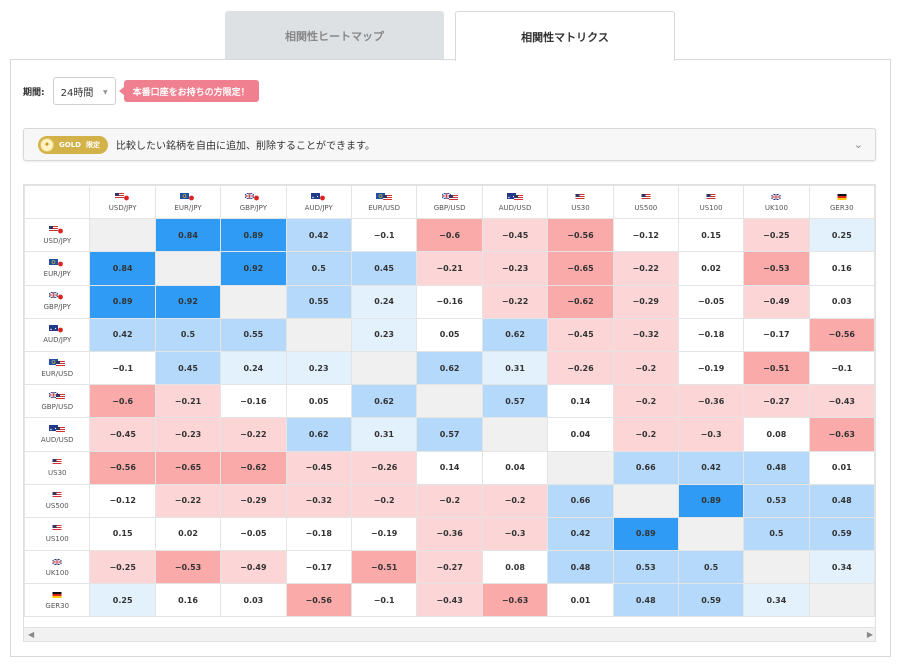  I want to click on gold-feature-bar: ✦ GOLD 限定 比較したい銘柄を自由に追加、削除することができます。 ⌄, so click(449, 144).